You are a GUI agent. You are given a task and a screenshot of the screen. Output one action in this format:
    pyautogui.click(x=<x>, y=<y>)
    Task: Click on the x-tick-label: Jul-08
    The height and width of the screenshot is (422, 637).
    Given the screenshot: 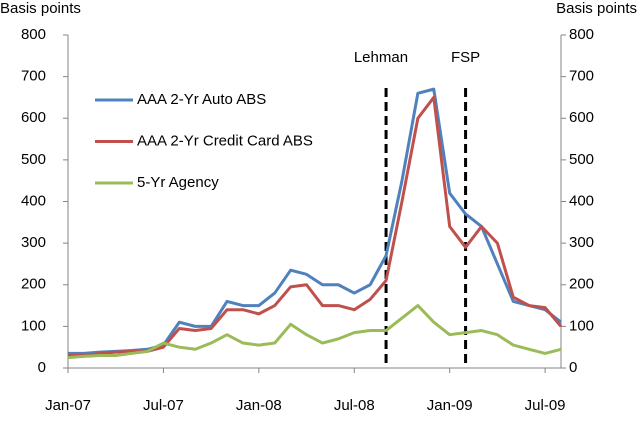 What is the action you would take?
    pyautogui.click(x=354, y=405)
    